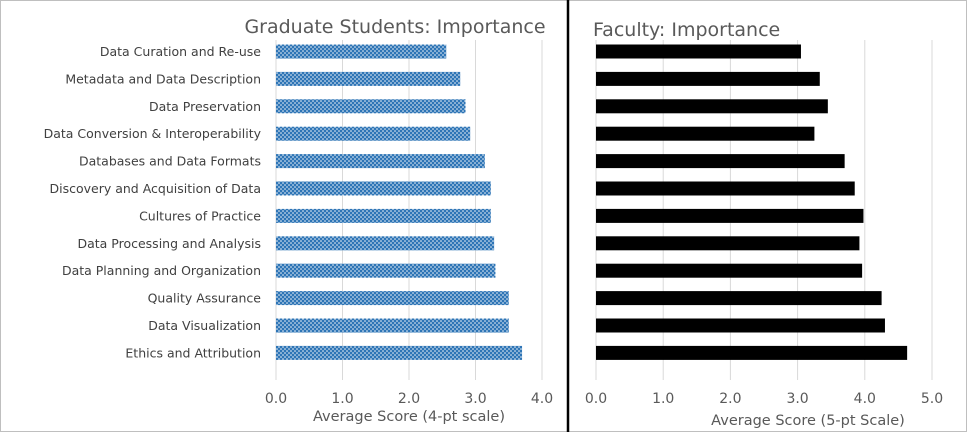  Describe the element at coordinates (409, 417) in the screenshot. I see `left-x-axis-title: Average Score (4-pt scale)` at that location.